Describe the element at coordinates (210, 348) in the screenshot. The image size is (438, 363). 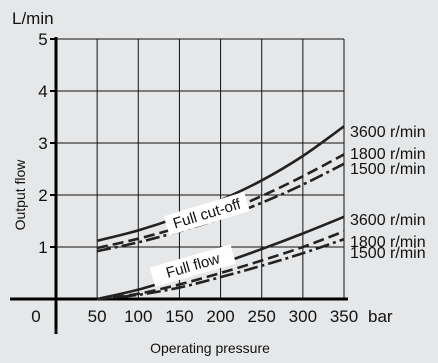
I see `x-axis-title: Operating pressure` at that location.